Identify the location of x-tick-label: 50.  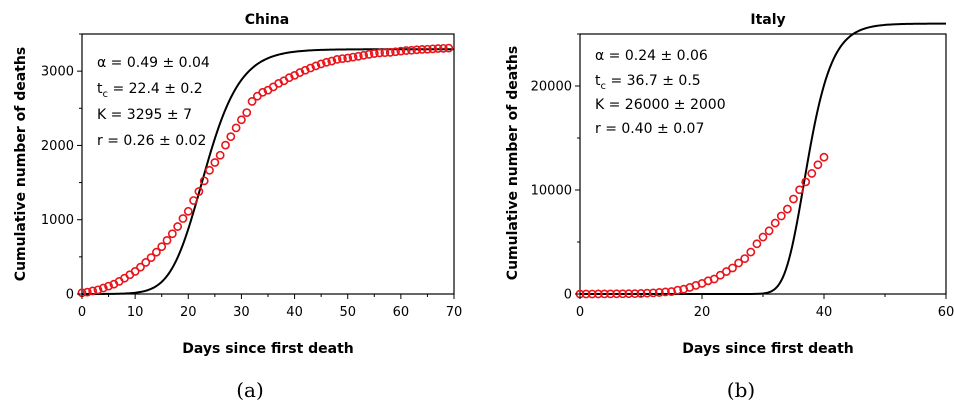
(347, 312).